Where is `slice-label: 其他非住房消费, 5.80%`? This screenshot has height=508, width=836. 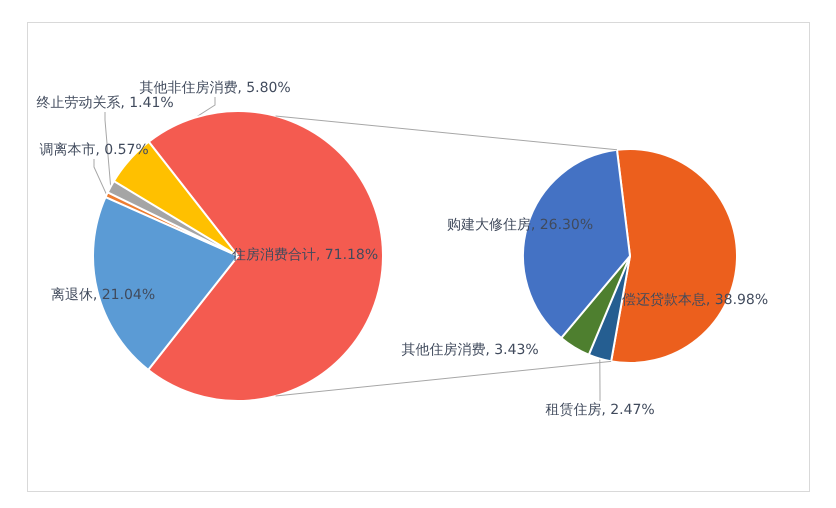 slice-label: 其他非住房消费, 5.80% is located at coordinates (215, 88).